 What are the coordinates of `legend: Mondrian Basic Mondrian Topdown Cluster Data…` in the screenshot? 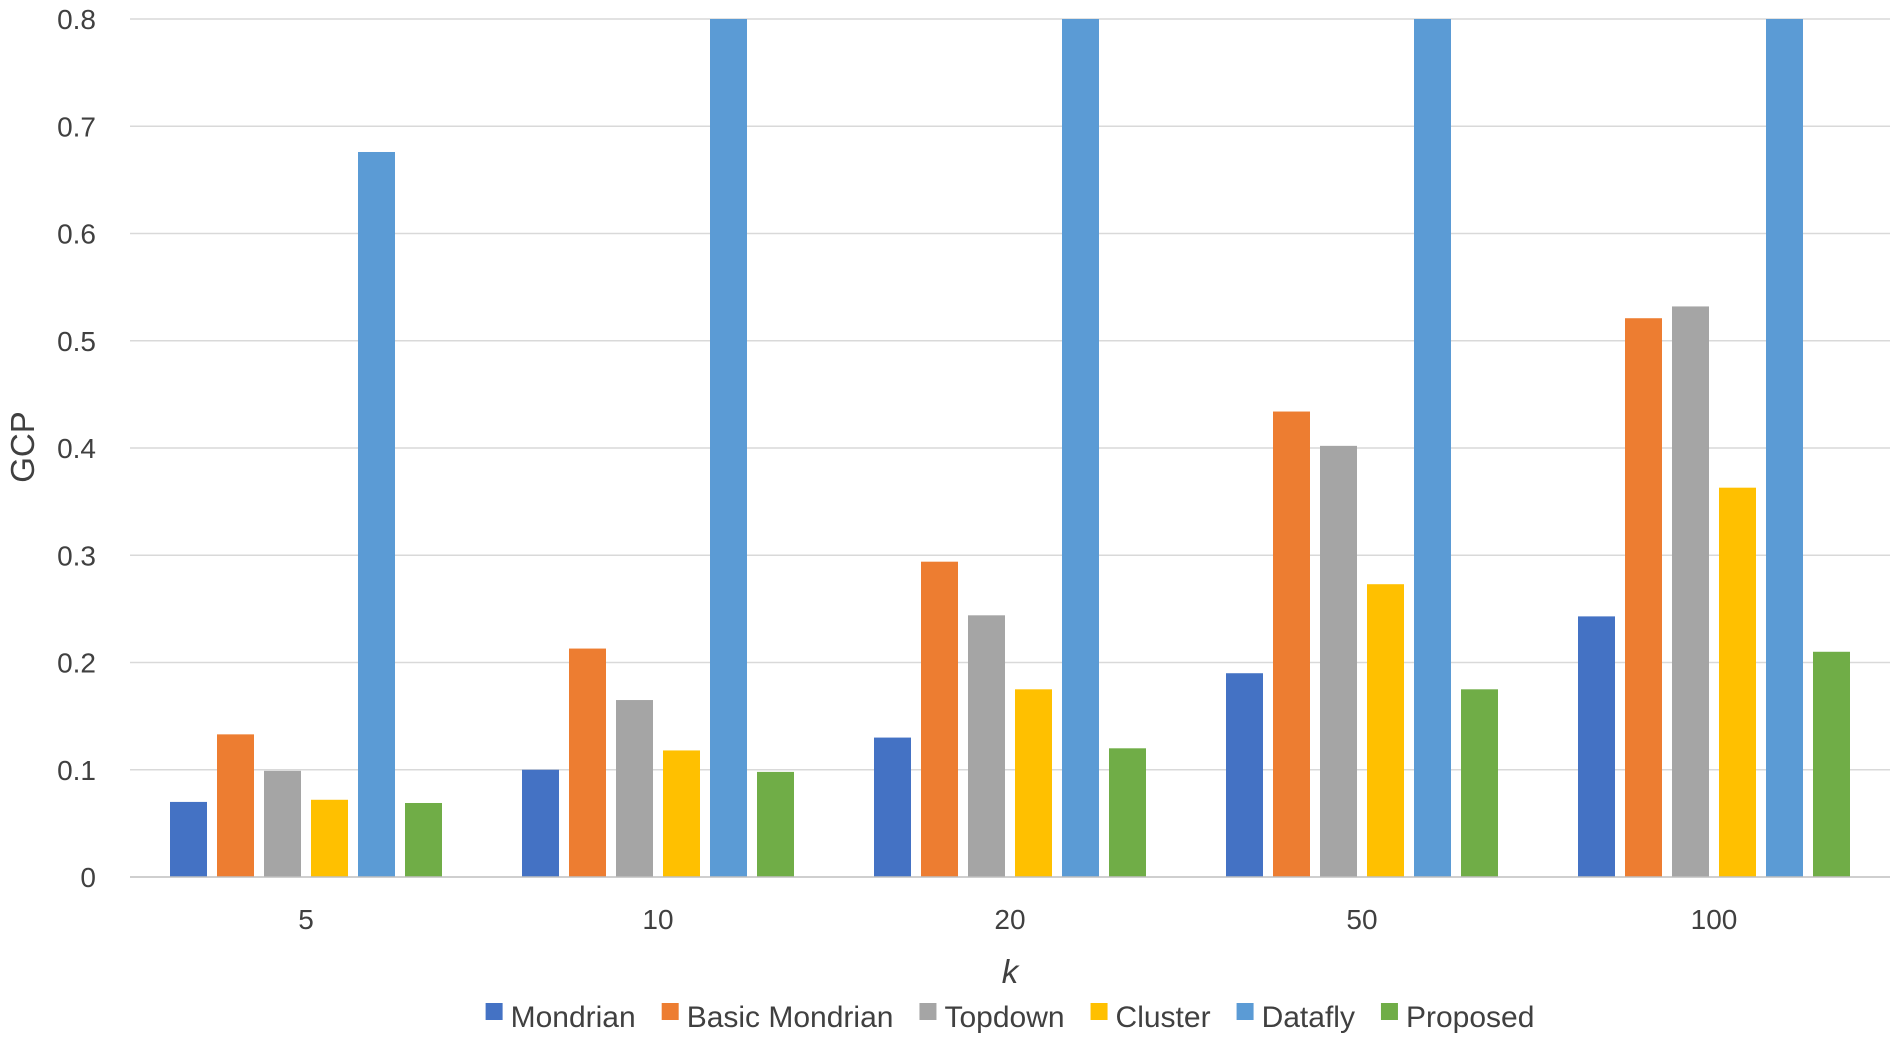 It's located at (1009, 1017).